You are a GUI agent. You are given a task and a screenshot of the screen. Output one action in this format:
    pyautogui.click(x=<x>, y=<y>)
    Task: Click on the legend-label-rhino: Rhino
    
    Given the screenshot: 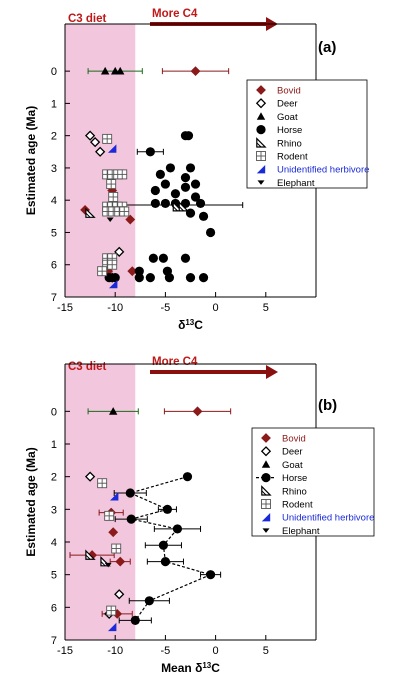 What is the action you would take?
    pyautogui.click(x=289, y=143)
    